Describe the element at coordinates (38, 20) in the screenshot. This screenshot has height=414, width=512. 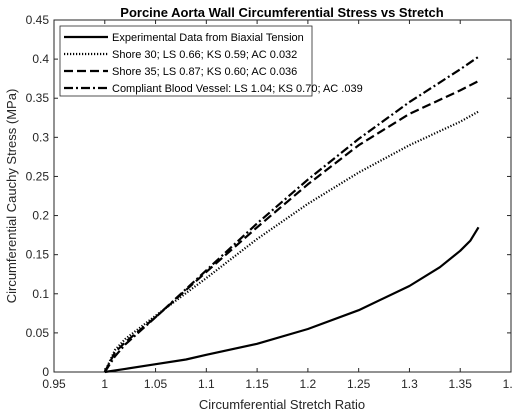
I see `y-tick-label: 0.45` at that location.